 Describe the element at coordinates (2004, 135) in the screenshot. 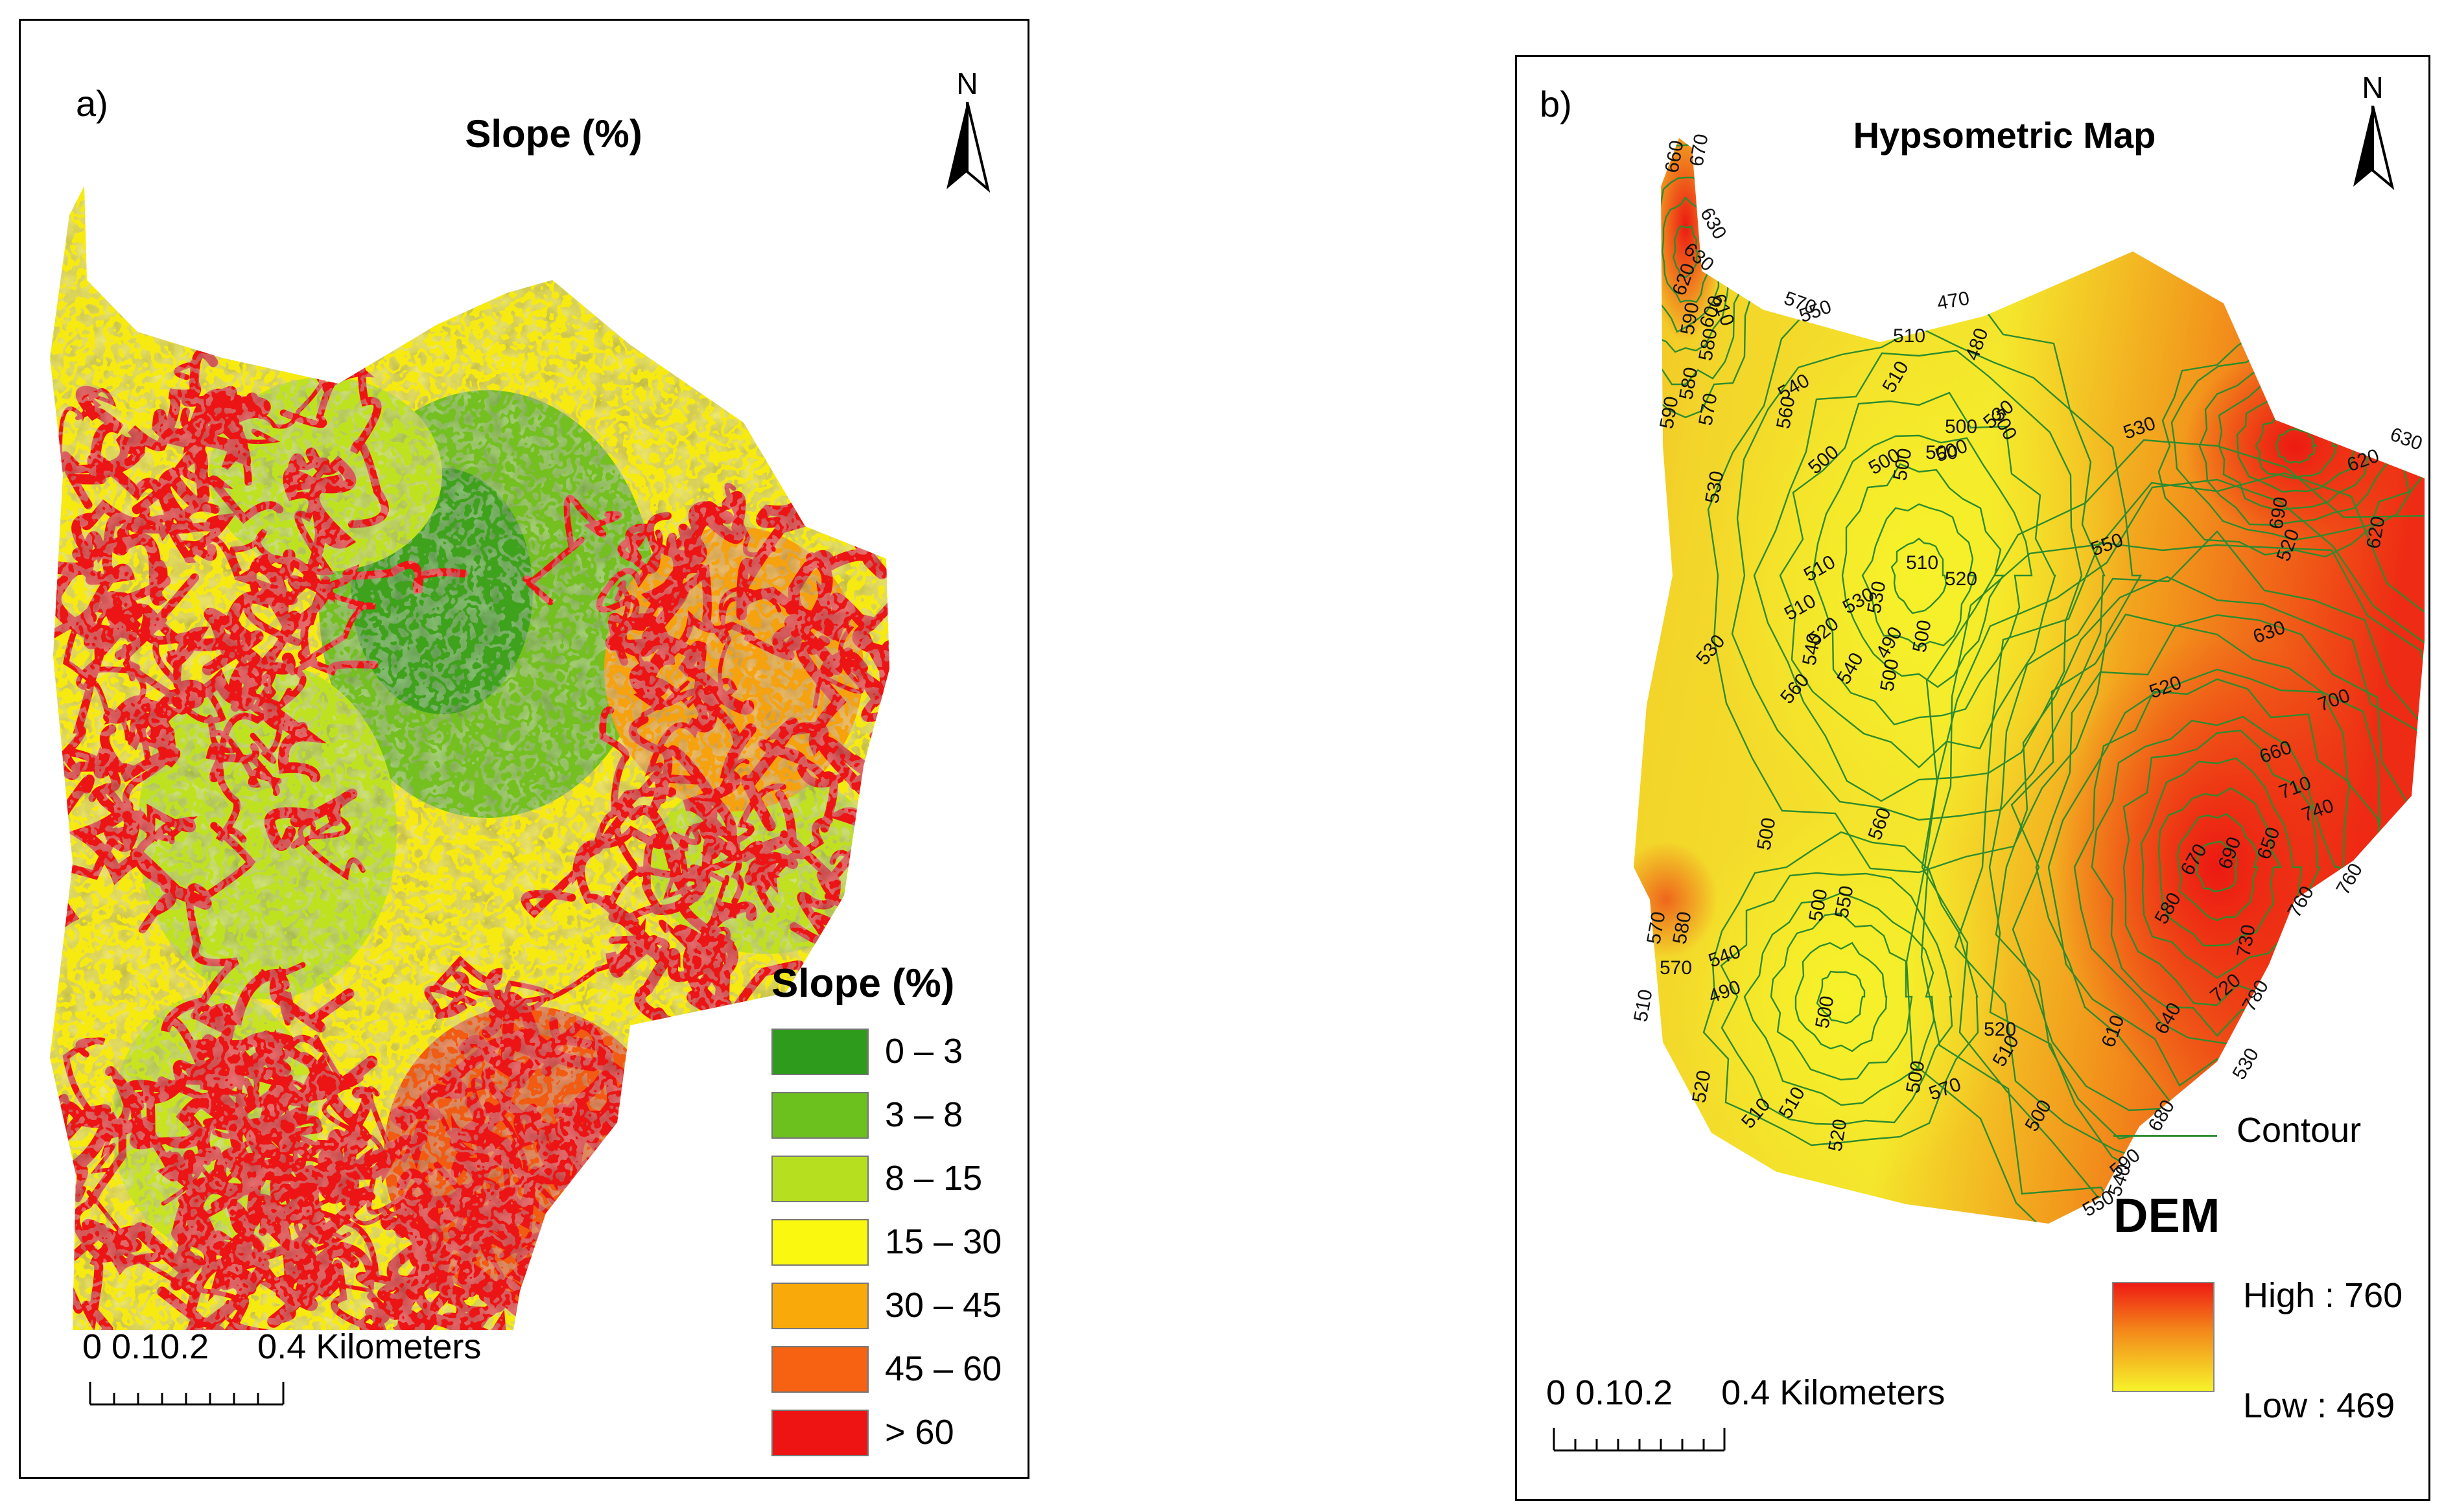

I see `hypsometric-map-title: Hypsometric Map` at that location.